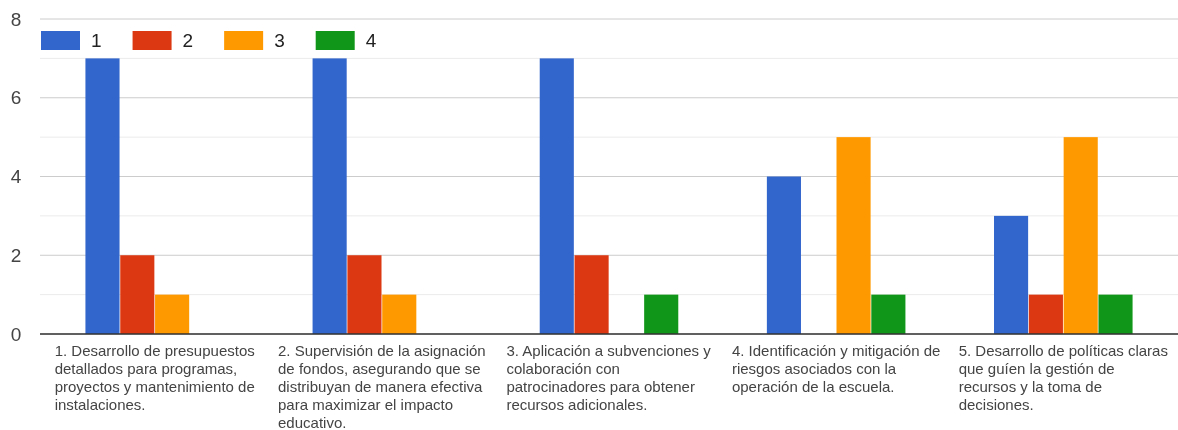  What do you see at coordinates (16, 19) in the screenshot?
I see `y-tick-label: 8` at bounding box center [16, 19].